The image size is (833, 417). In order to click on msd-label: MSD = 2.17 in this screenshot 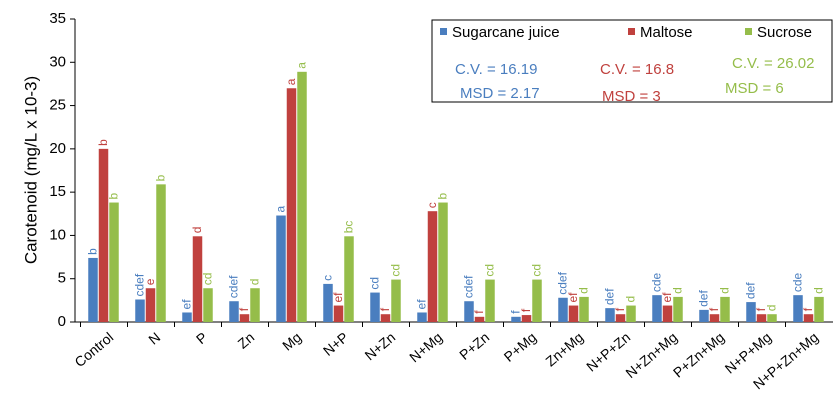, I will do `click(500, 93)`.